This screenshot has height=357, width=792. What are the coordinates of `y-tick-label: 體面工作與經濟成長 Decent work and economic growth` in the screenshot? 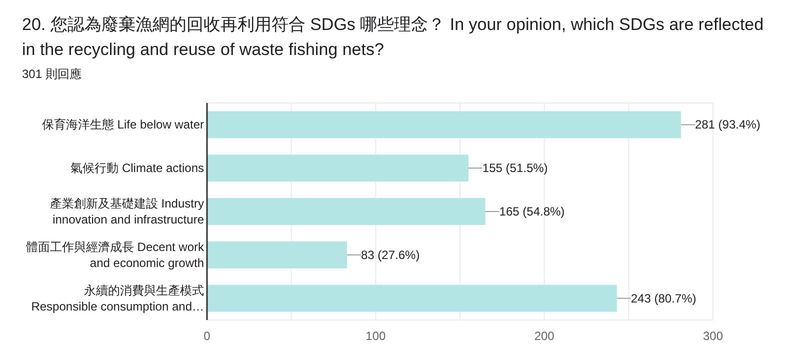 It's located at (115, 255).